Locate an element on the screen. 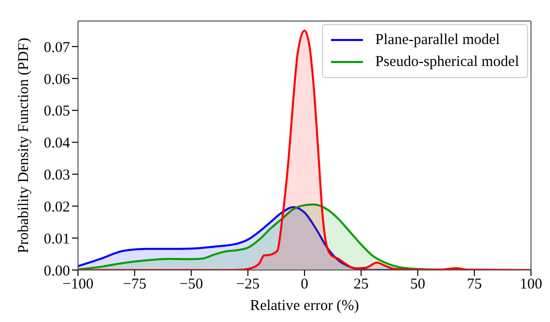 The width and height of the screenshot is (550, 322). y-tick-label: 0.06 is located at coordinates (57, 80).